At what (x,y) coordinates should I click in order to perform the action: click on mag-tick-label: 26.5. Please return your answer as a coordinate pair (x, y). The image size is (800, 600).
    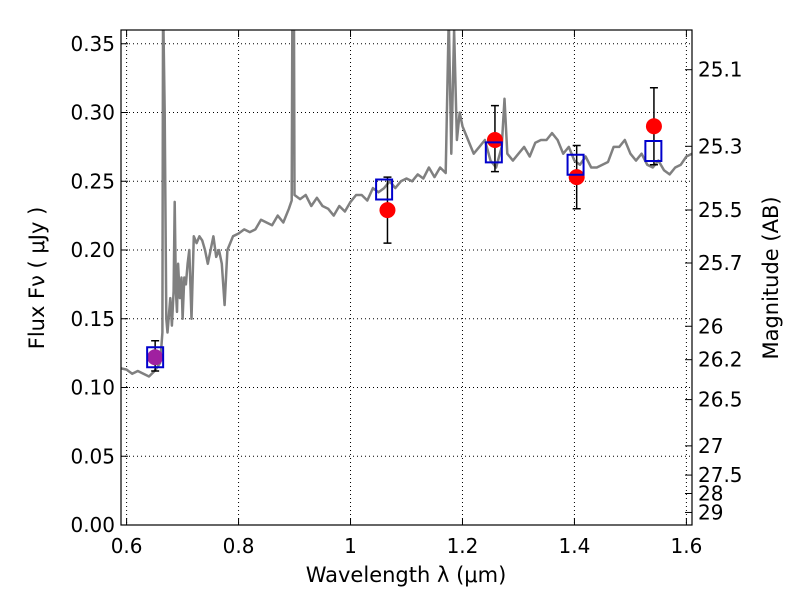
    Looking at the image, I should click on (720, 400).